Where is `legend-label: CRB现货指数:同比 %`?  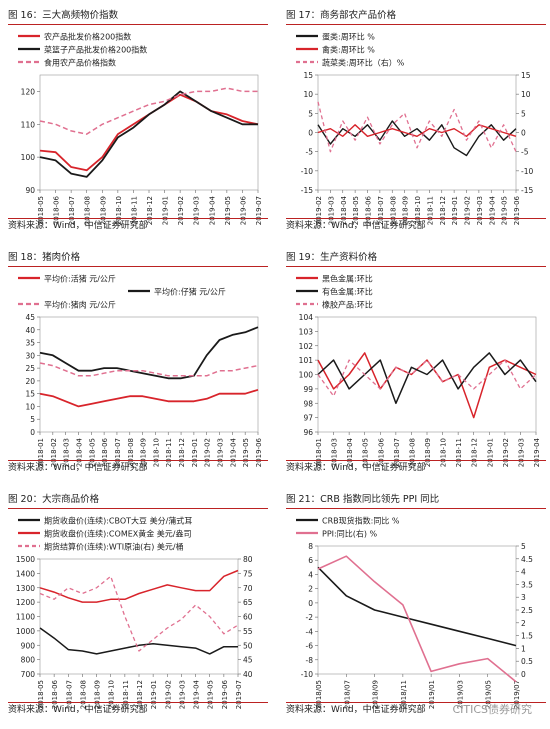 legend-label: CRB现货指数:同比 % is located at coordinates (361, 521).